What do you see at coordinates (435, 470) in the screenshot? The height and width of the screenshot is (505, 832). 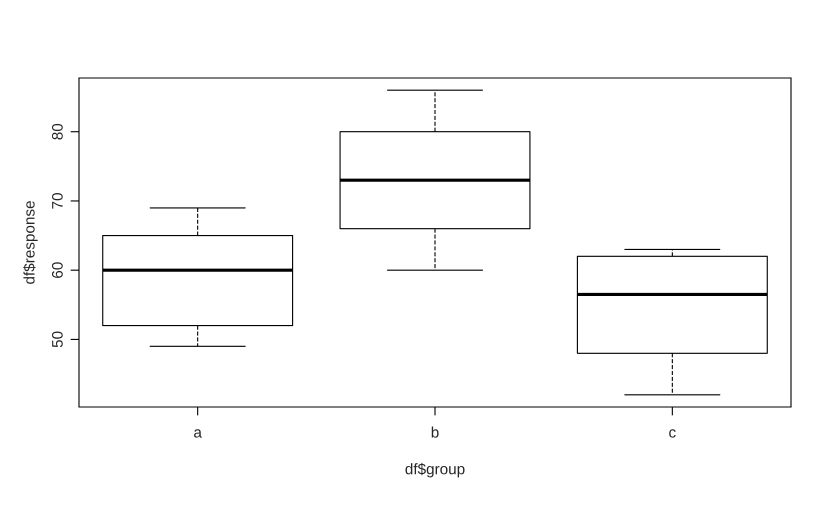 I see `x-axis-title: df$group` at bounding box center [435, 470].